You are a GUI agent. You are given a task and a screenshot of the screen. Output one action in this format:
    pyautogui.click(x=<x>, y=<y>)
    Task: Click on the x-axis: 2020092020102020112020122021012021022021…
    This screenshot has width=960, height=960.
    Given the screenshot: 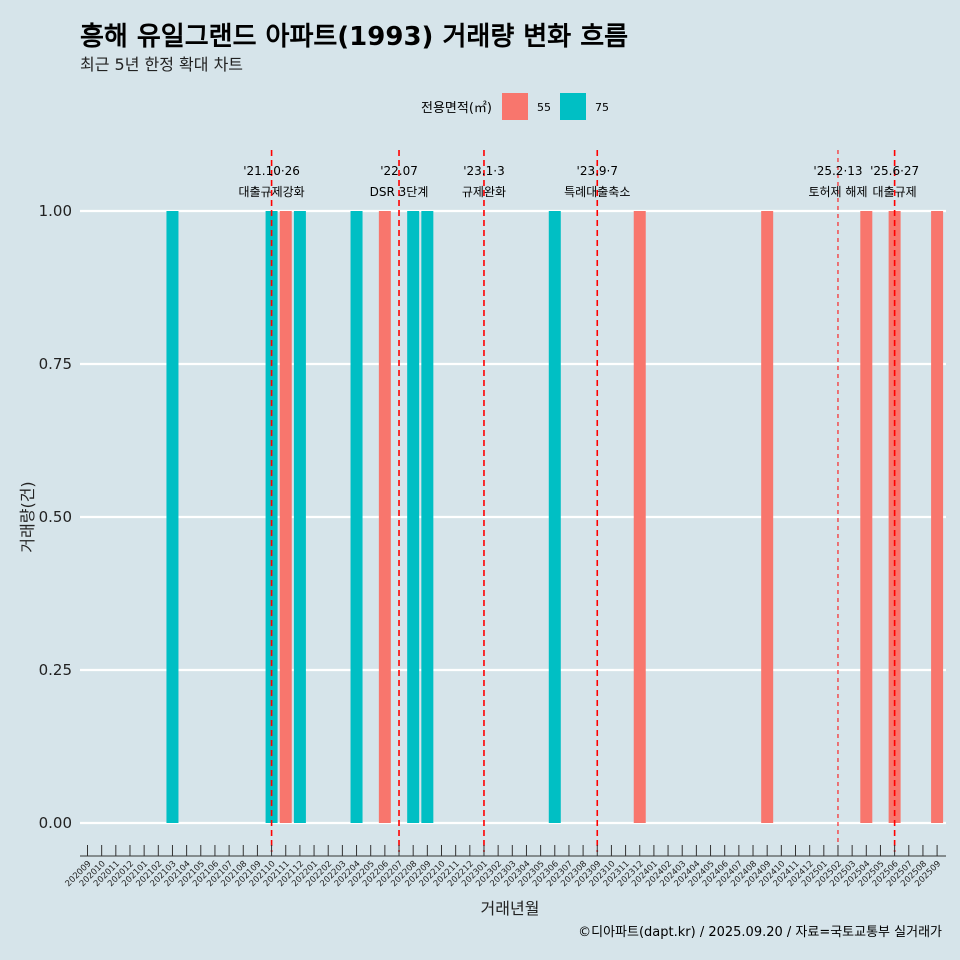 What is the action you would take?
    pyautogui.click(x=505, y=867)
    